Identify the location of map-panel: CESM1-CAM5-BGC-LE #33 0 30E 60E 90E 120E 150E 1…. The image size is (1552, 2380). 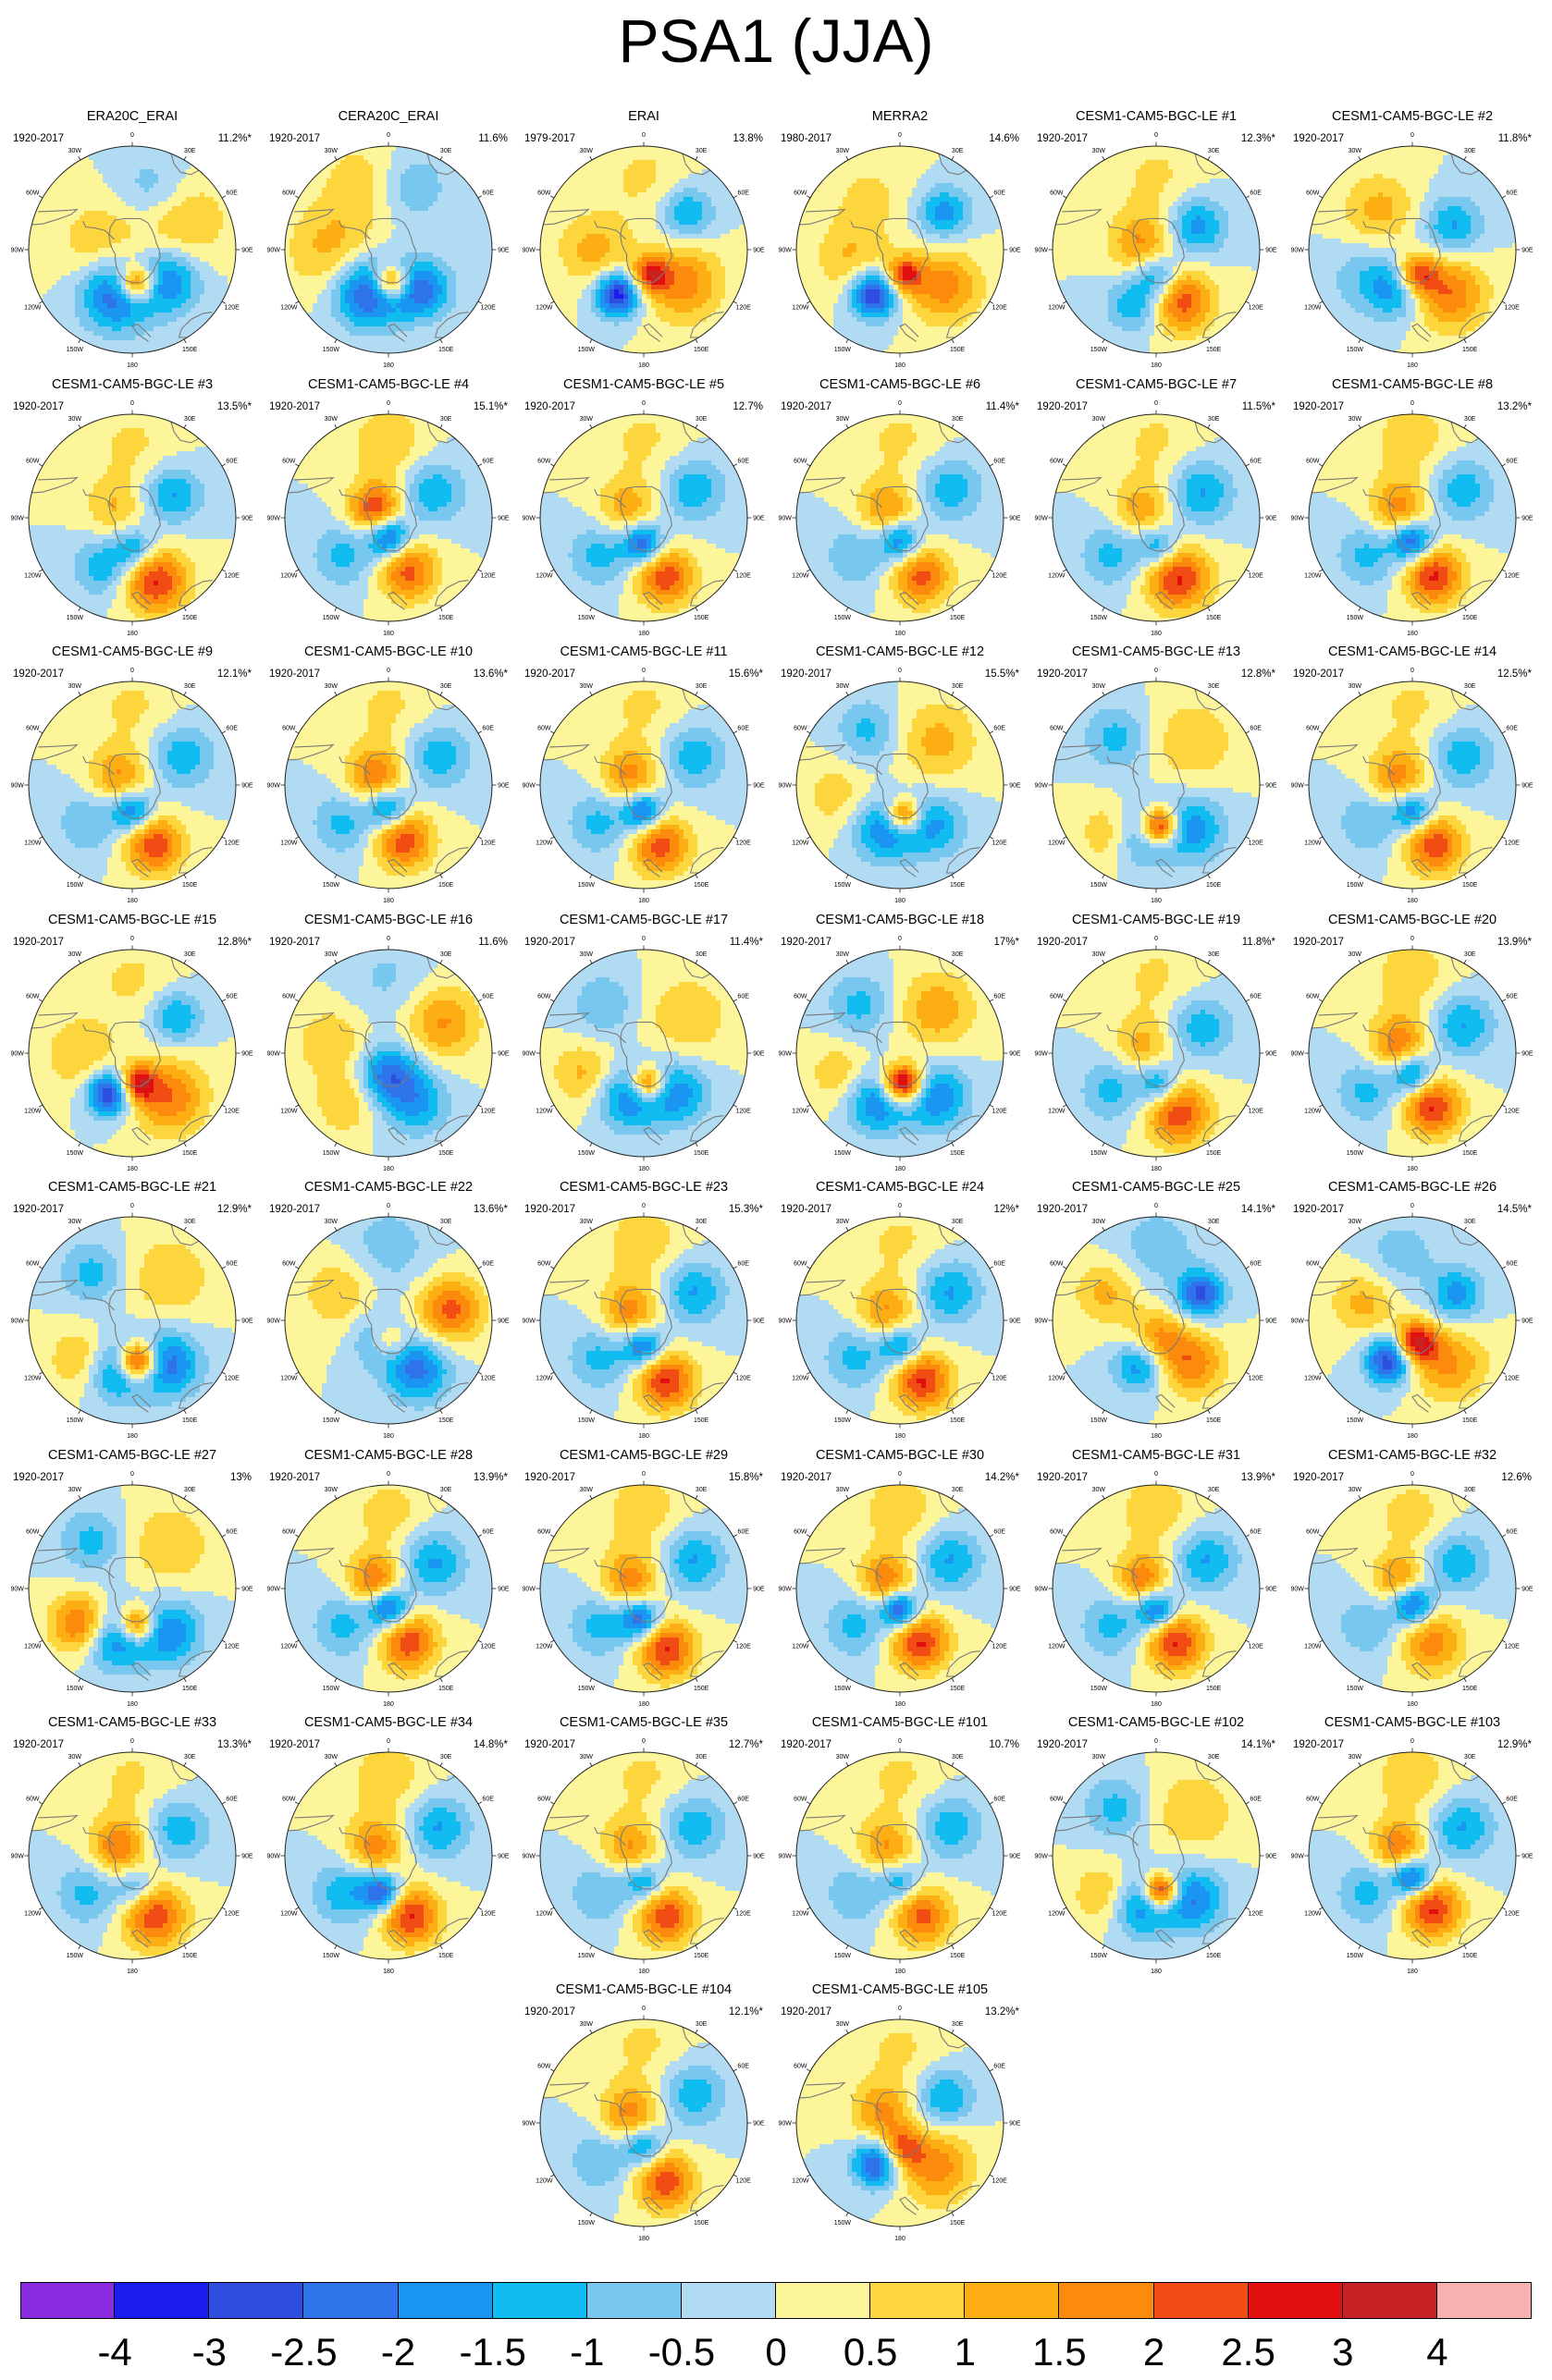
(132, 1849).